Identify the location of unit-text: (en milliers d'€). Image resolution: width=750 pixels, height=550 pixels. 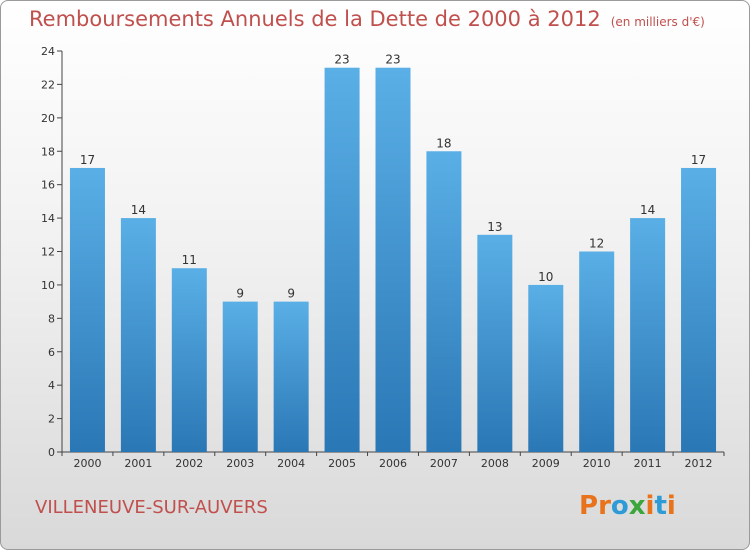
(657, 22).